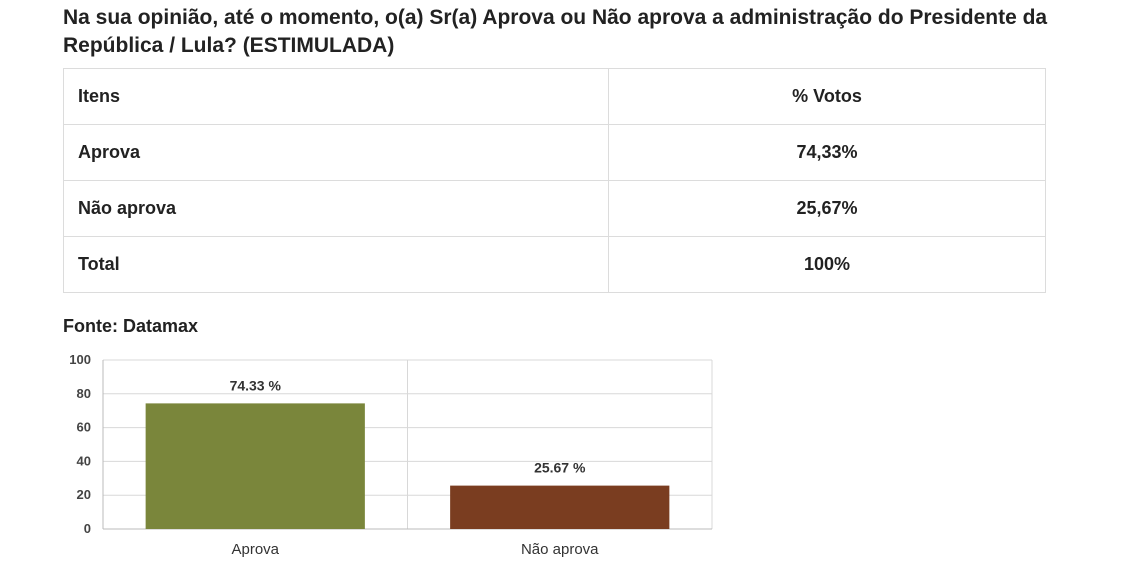  Describe the element at coordinates (336, 264) in the screenshot. I see `row-label: Total` at that location.